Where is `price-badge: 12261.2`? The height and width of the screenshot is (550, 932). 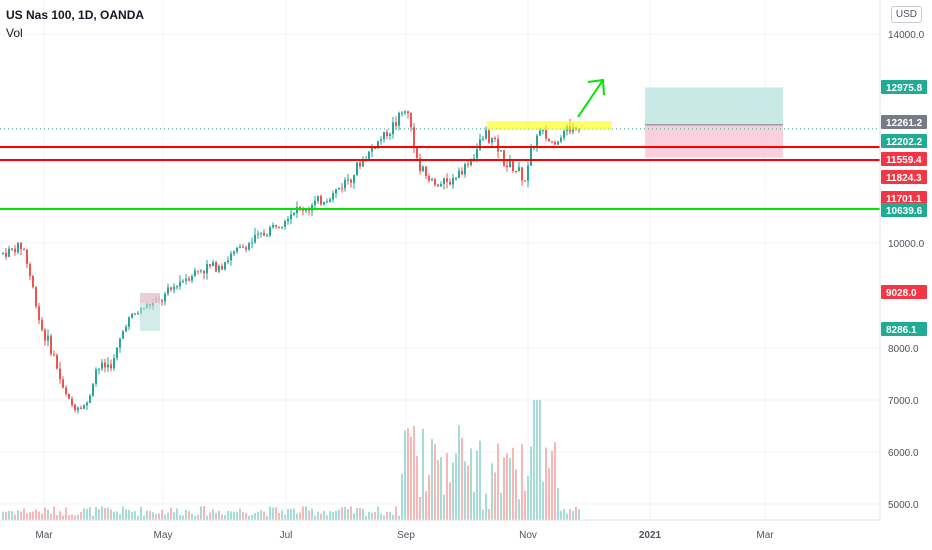 price-badge: 12261.2 is located at coordinates (904, 122).